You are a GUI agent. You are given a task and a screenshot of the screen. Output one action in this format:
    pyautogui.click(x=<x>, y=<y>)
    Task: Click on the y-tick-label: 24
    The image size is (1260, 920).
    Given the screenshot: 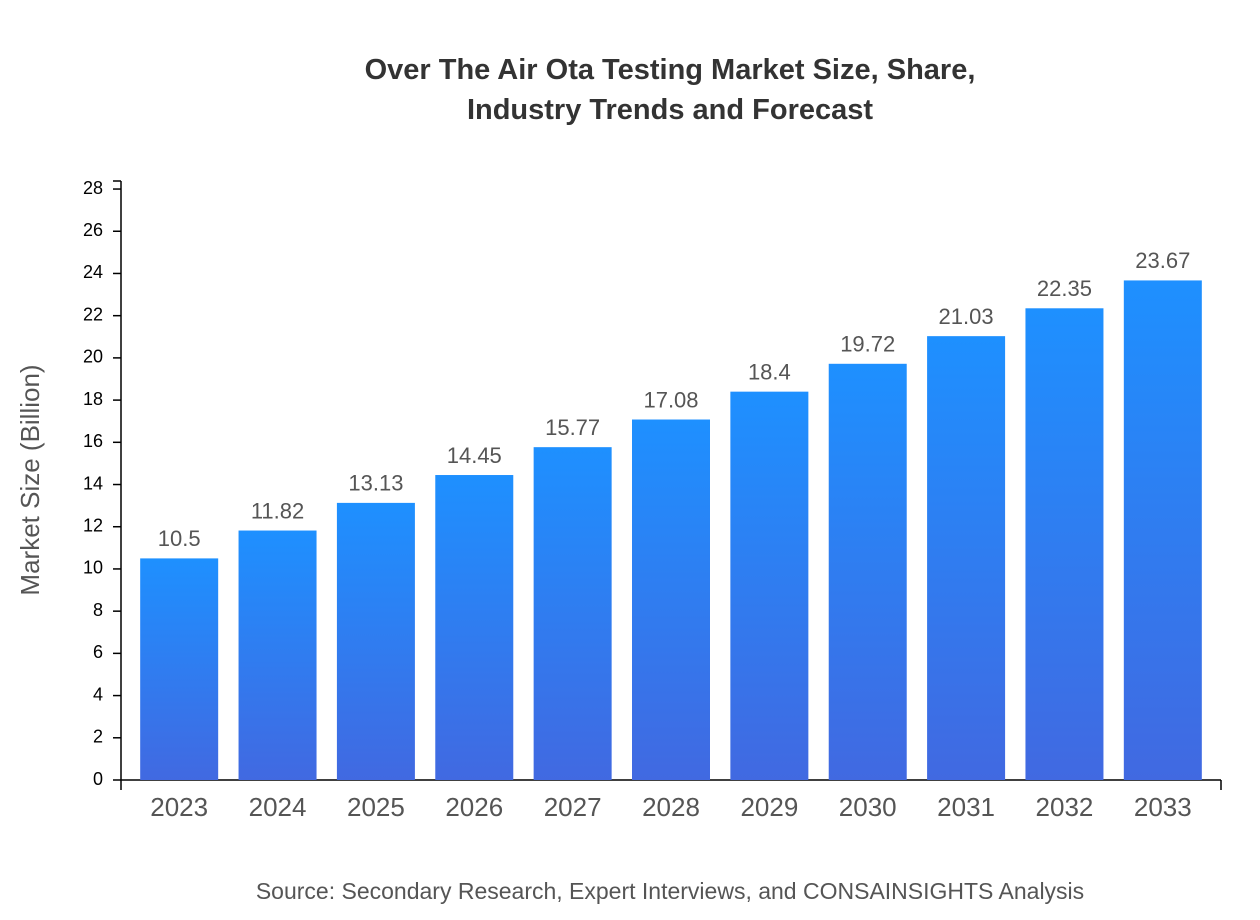 What is the action you would take?
    pyautogui.click(x=93, y=272)
    